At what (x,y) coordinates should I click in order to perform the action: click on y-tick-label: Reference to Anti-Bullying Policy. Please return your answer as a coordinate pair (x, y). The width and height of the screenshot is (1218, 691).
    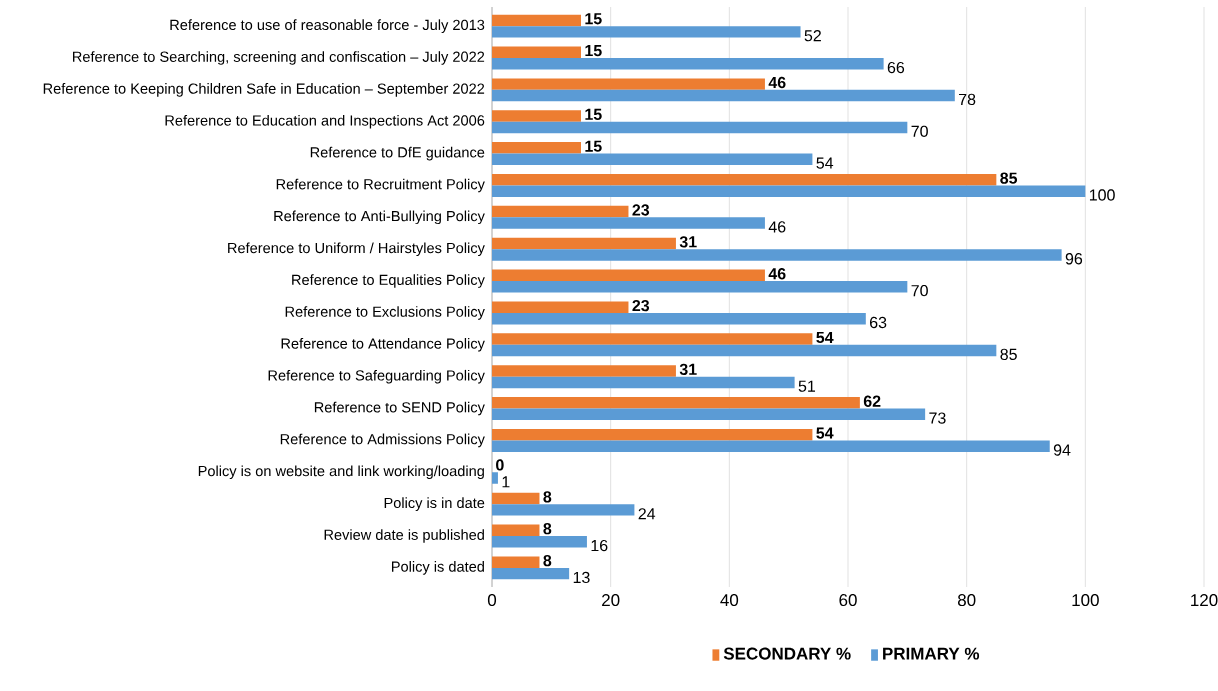
    Looking at the image, I should click on (379, 217).